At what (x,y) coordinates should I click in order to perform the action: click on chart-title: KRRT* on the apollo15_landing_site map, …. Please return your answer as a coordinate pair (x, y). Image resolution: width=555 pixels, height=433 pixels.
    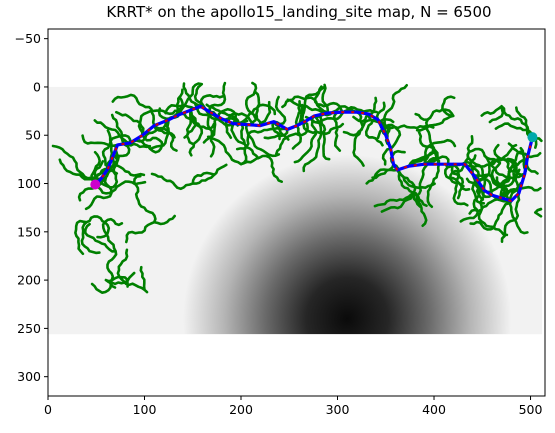
    Looking at the image, I should click on (298, 12).